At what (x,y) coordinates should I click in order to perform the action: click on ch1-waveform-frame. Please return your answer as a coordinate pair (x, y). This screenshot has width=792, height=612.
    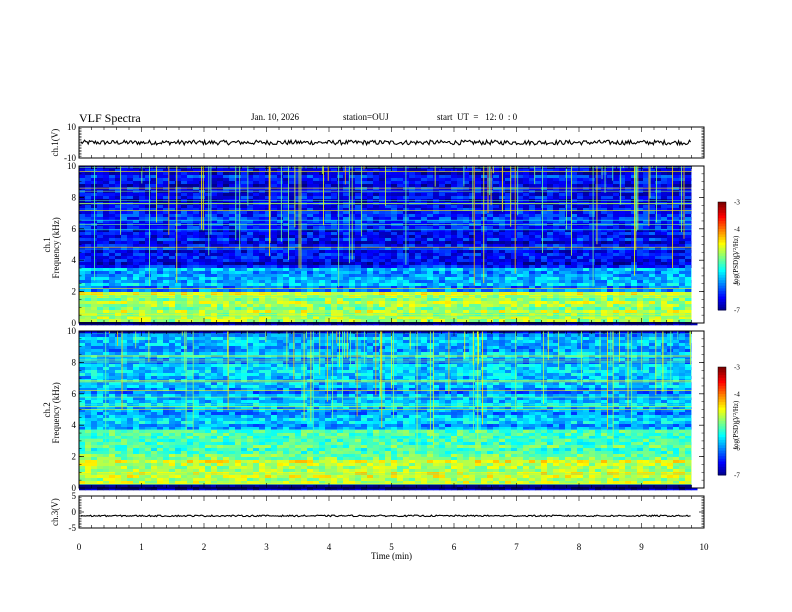
    Looking at the image, I should click on (391, 142).